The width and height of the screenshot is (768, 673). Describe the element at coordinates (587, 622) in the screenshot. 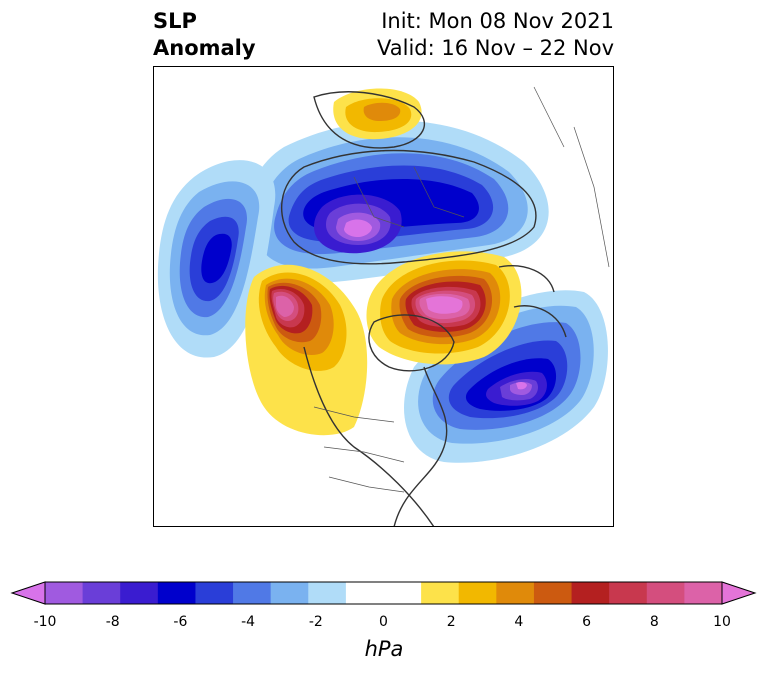

I see `colorbar-tick-label: 6` at that location.